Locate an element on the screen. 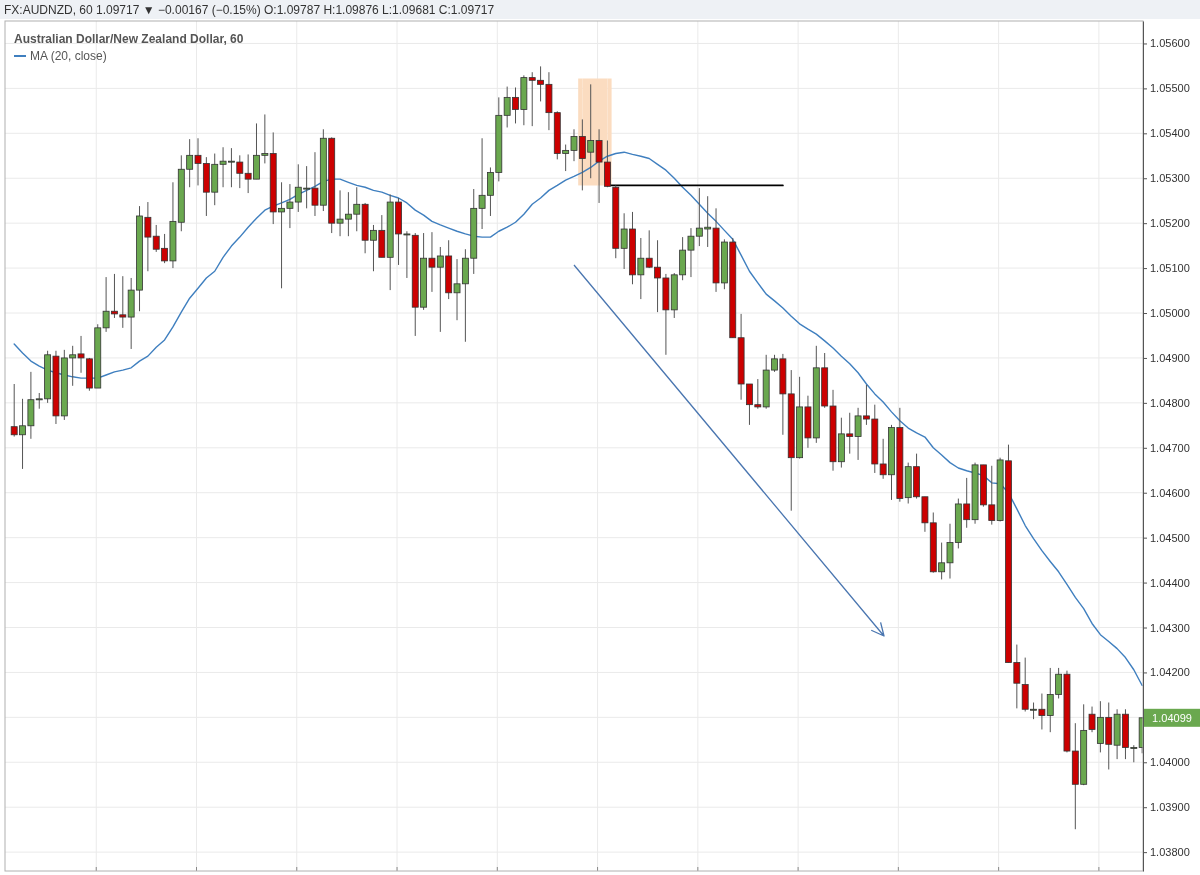  y-tick-label: 1.04000 is located at coordinates (1170, 762).